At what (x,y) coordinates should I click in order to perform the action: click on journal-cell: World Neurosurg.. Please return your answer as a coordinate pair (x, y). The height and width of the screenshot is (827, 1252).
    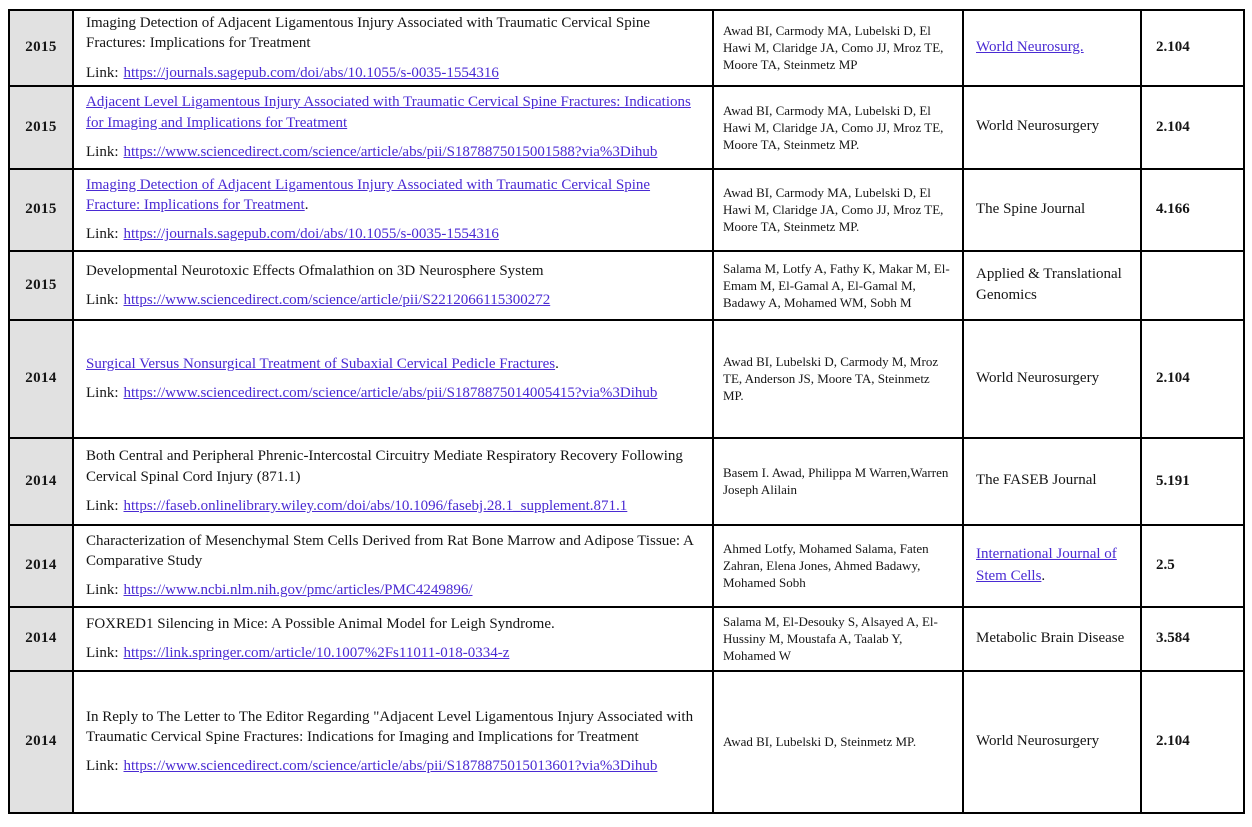
    Looking at the image, I should click on (1052, 48).